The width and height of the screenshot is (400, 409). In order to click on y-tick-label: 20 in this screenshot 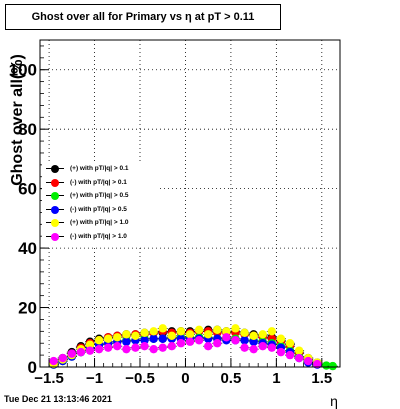, I will do `click(27, 308)`.